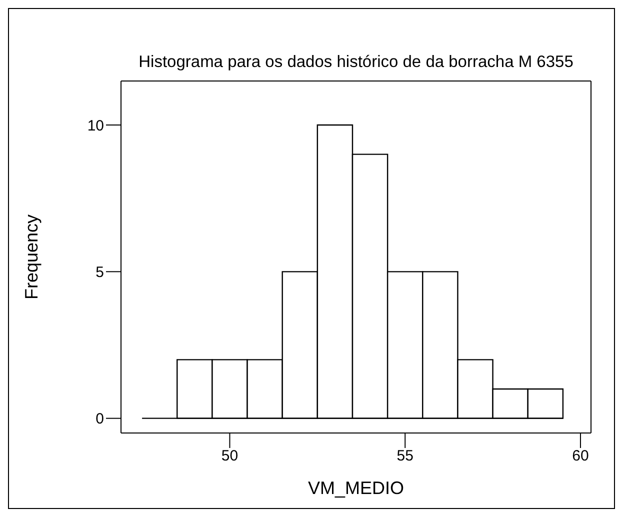 The height and width of the screenshot is (517, 623). I want to click on y-tick-label: 0, so click(100, 419).